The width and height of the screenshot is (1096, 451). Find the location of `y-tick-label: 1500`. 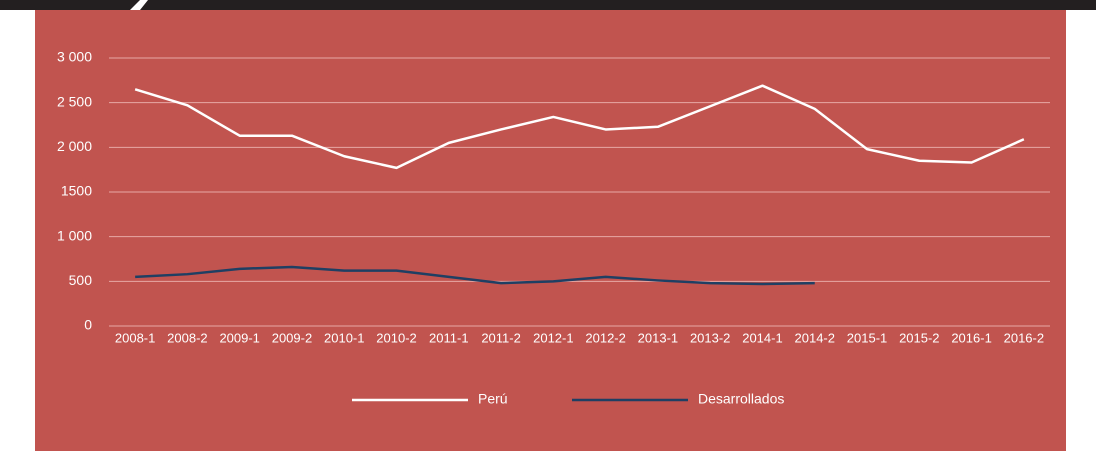

y-tick-label: 1500 is located at coordinates (76, 191).